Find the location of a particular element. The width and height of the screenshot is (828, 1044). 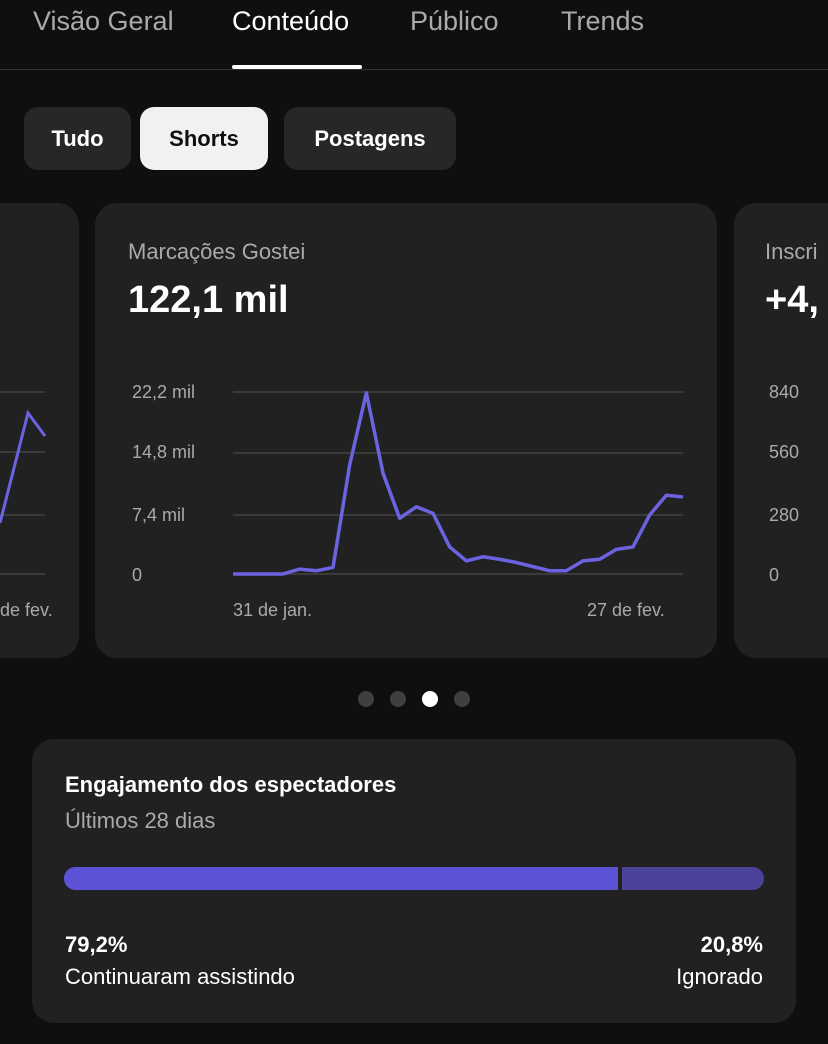

filter-posts: Postagens is located at coordinates (370, 138).